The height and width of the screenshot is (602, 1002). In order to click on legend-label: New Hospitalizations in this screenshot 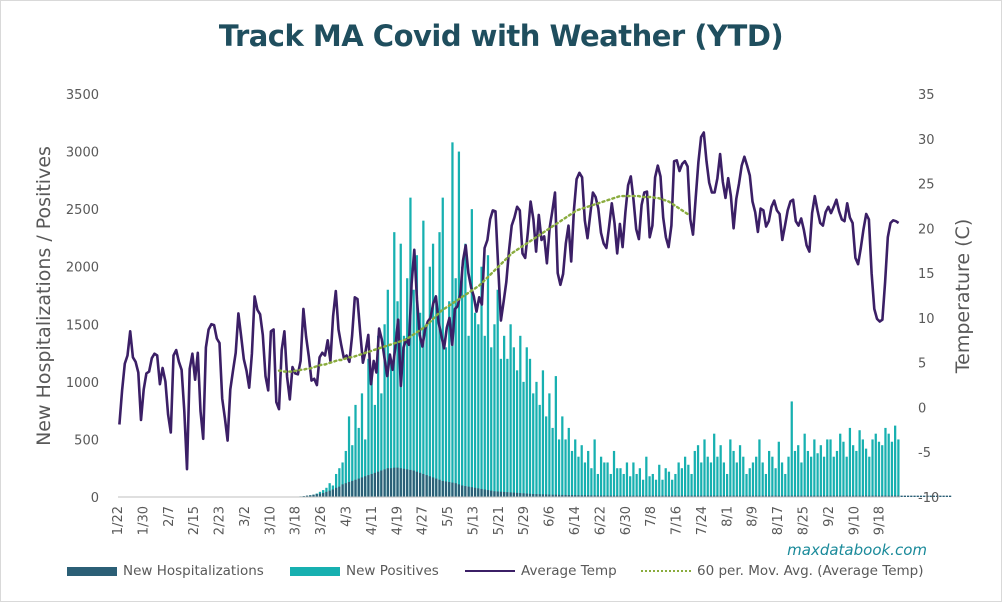, I will do `click(193, 571)`.